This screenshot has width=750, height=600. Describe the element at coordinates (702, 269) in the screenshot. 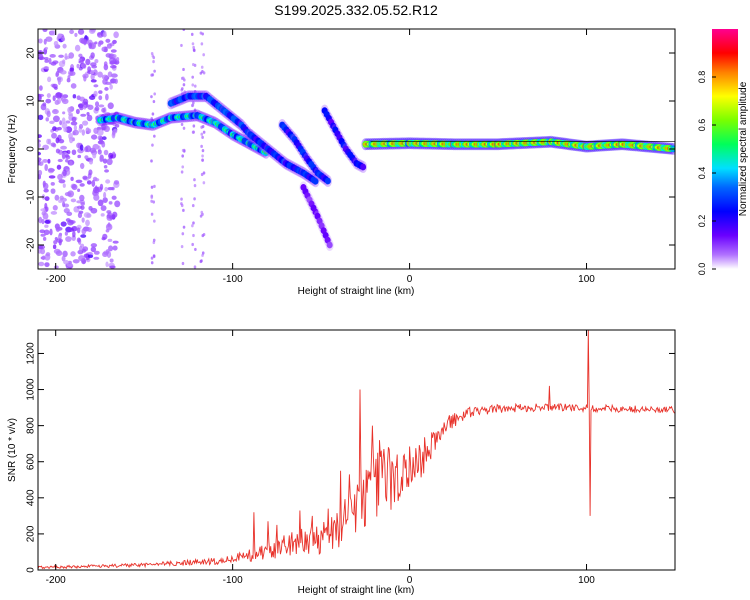

I see `colorbar-tick-label: 0.0` at that location.